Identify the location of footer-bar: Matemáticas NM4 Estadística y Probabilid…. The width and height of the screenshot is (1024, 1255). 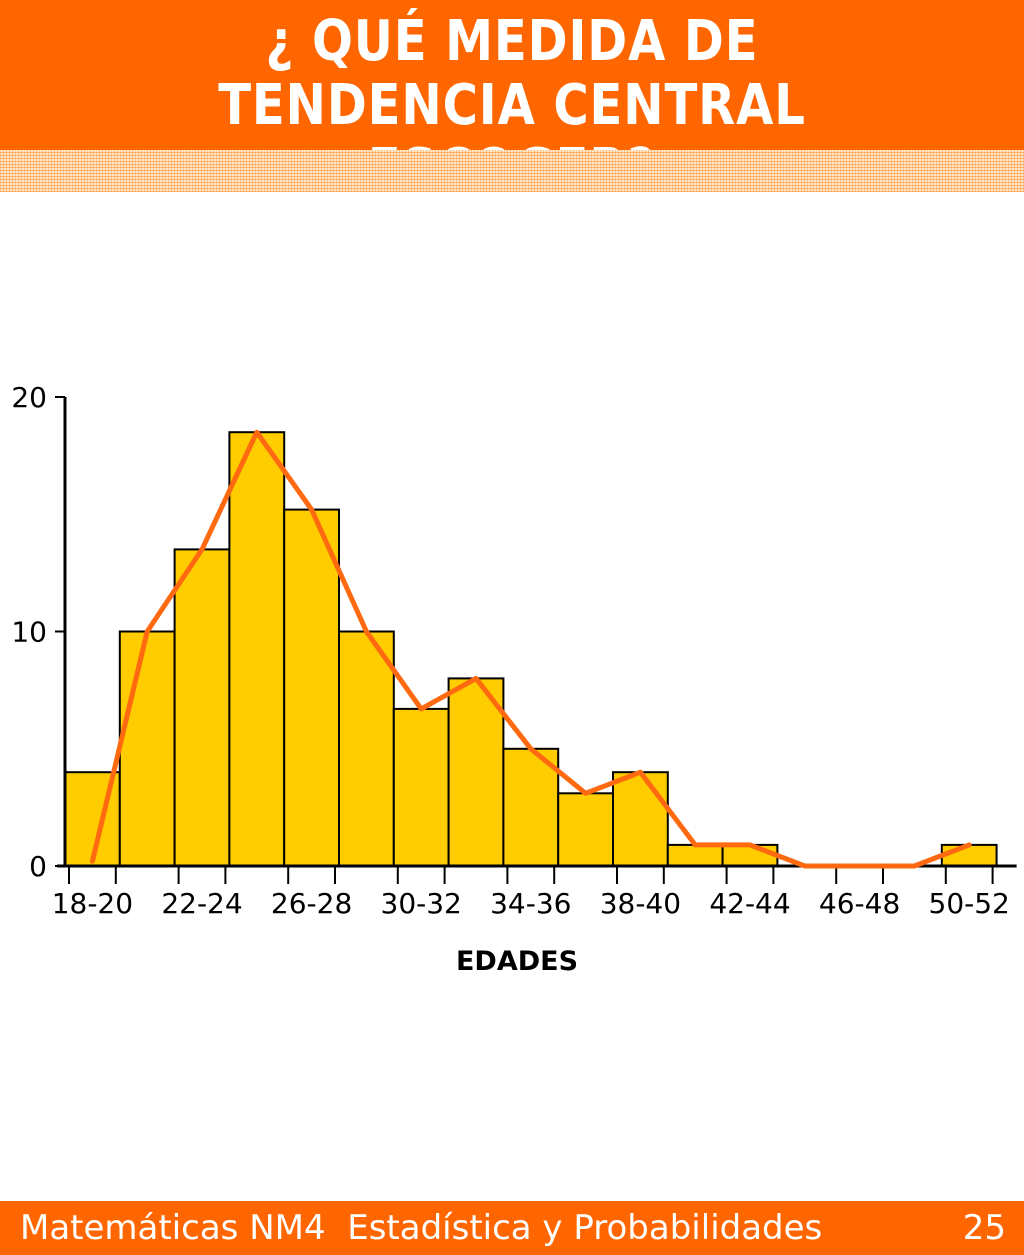
(512, 1228).